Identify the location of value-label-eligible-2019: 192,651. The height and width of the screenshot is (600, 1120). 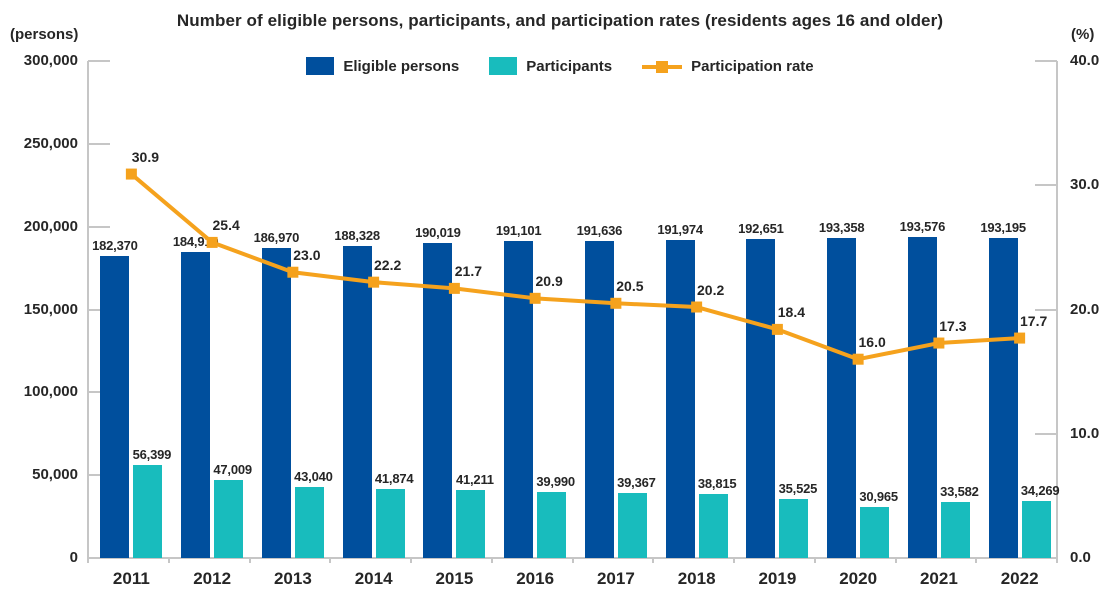
(761, 228).